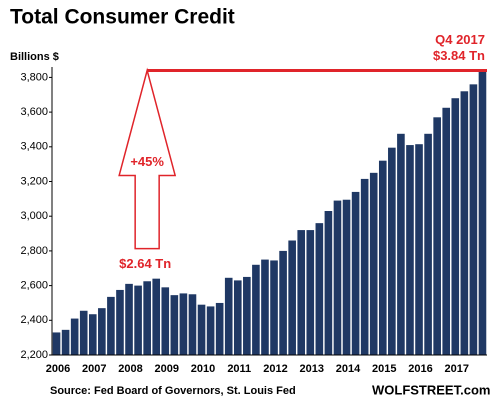 The width and height of the screenshot is (503, 405). Describe the element at coordinates (122, 17) in the screenshot. I see `chart-title: Total Consumer Credit` at that location.